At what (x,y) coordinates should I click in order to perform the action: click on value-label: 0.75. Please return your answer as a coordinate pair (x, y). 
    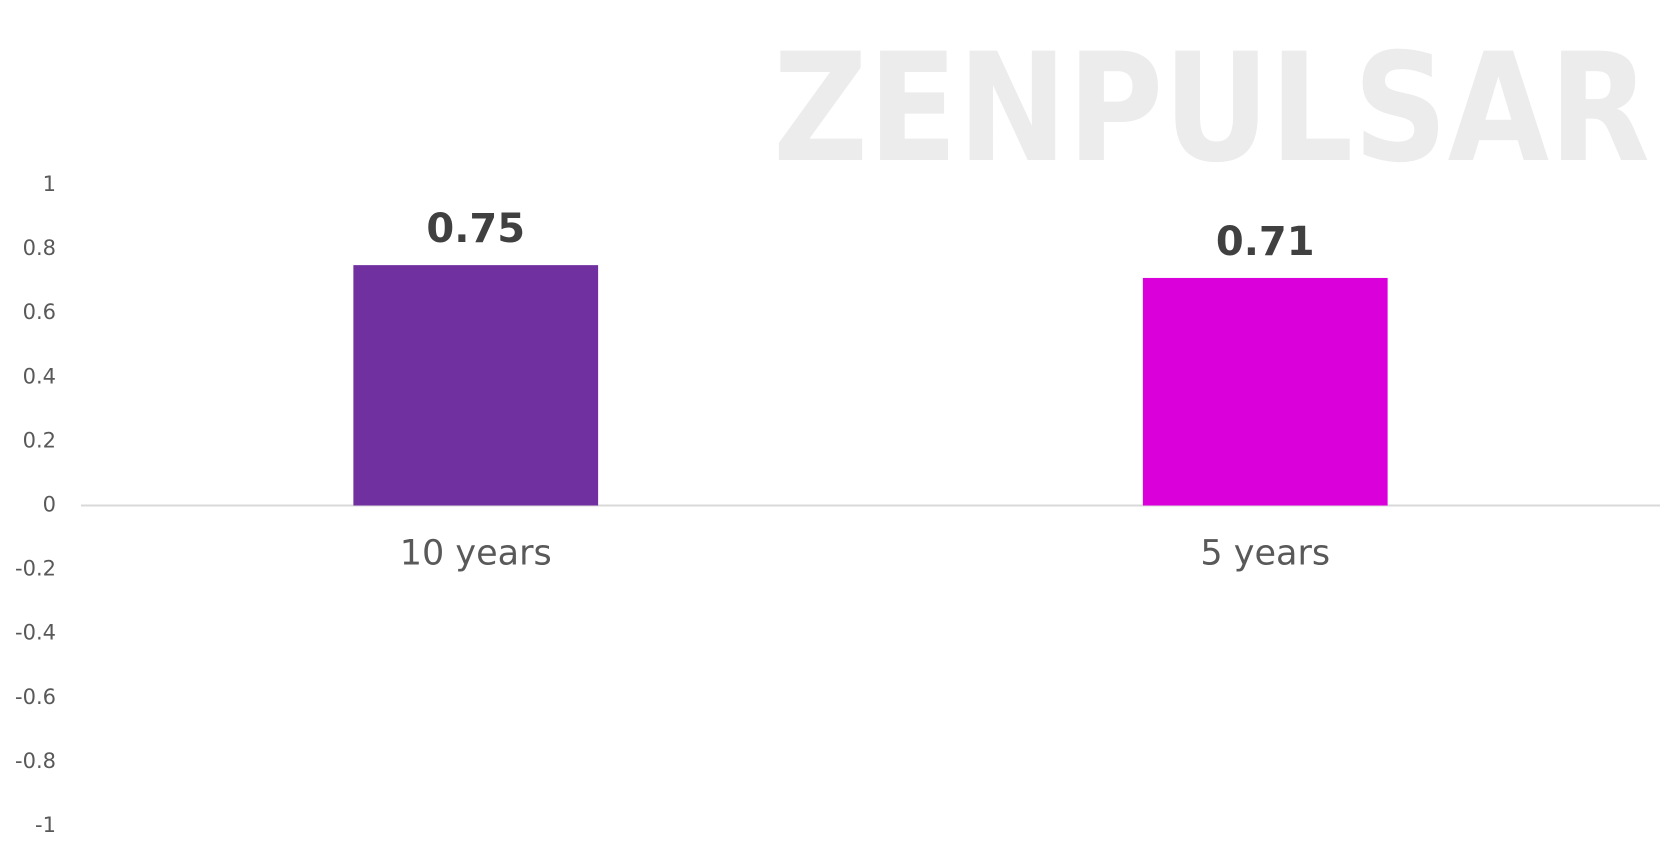
    Looking at the image, I should click on (475, 229).